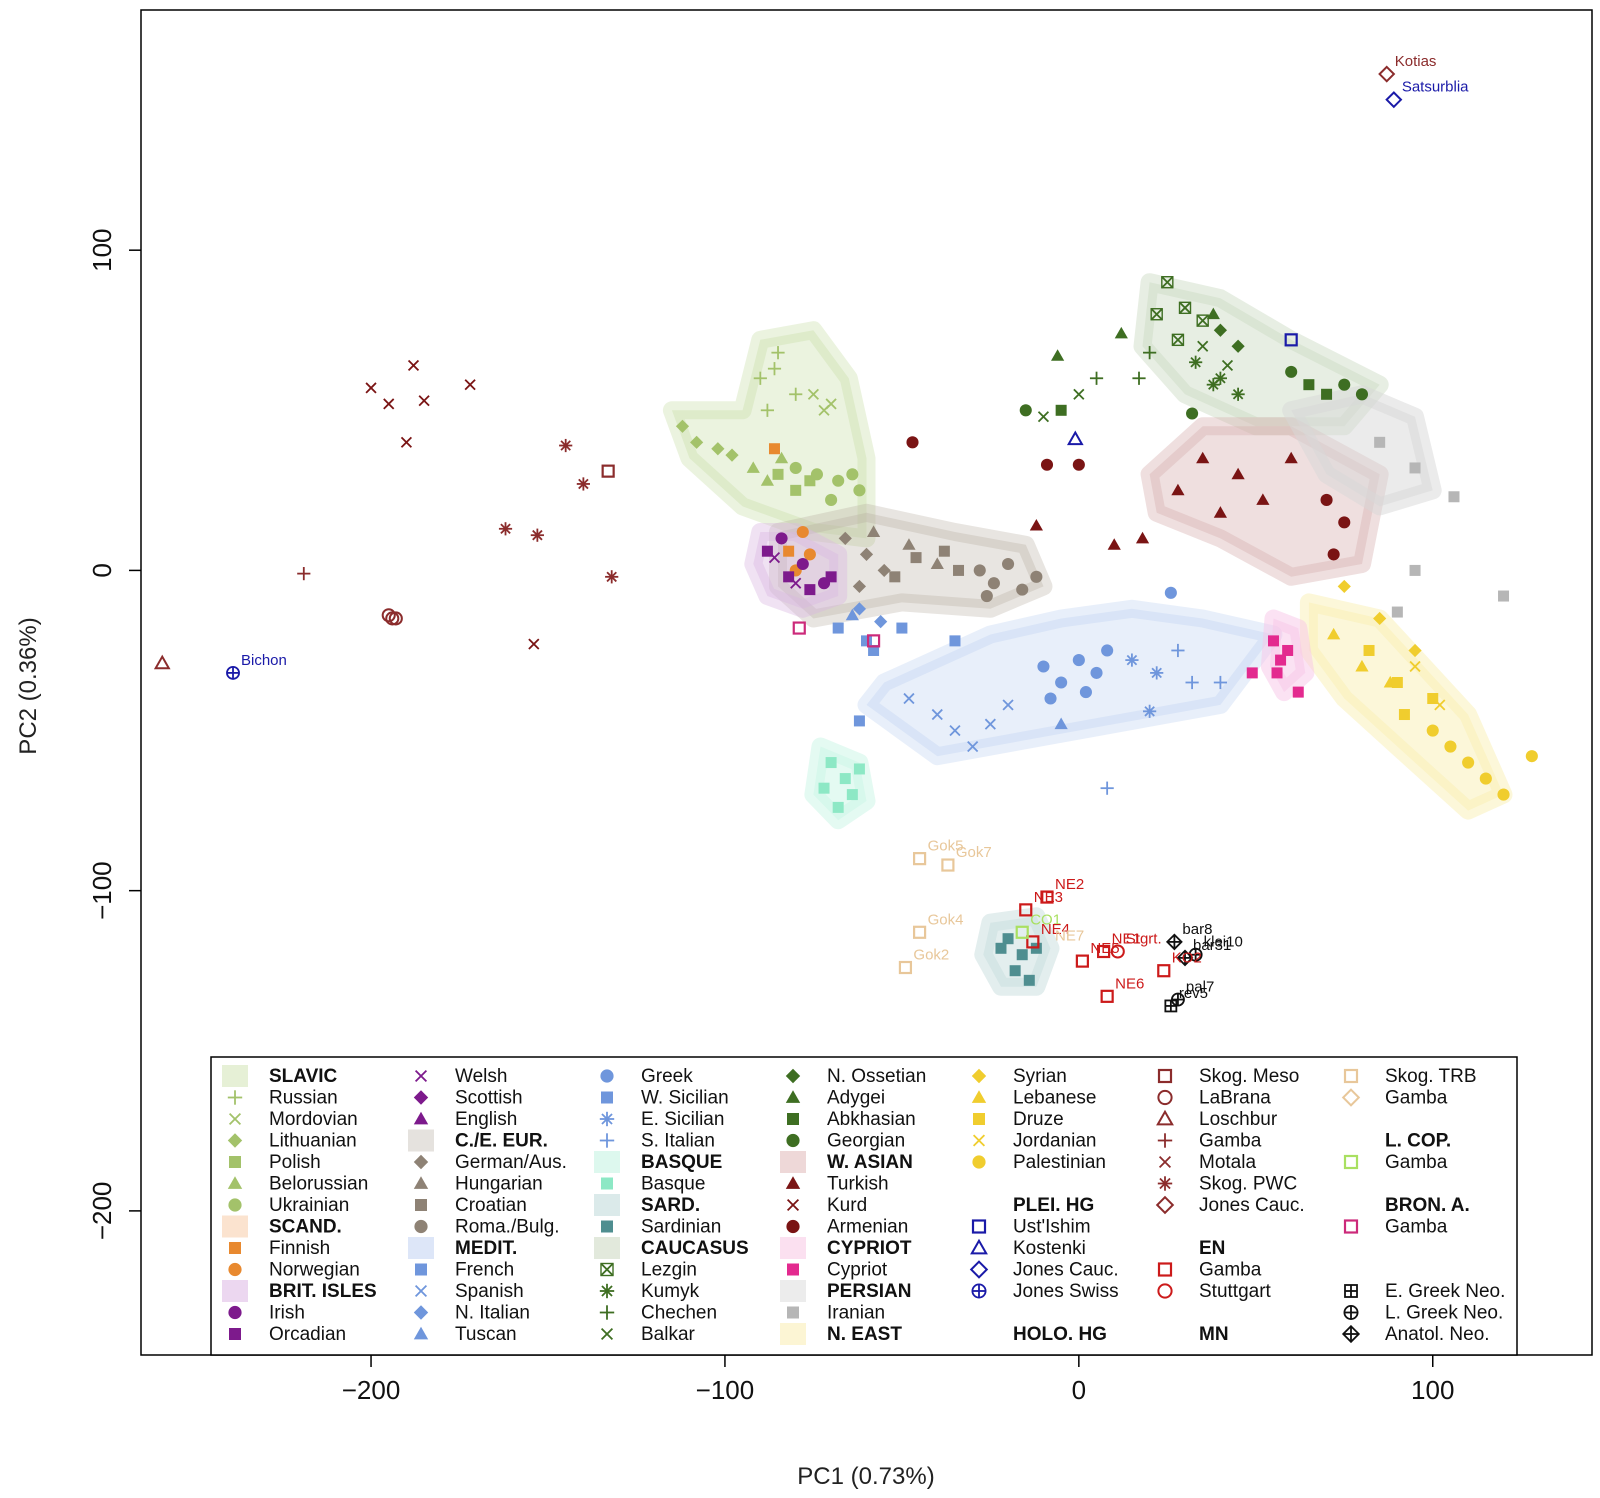 The height and width of the screenshot is (1498, 1600). What do you see at coordinates (468, 1098) in the screenshot?
I see `legend-item-scottish: Scottish` at bounding box center [468, 1098].